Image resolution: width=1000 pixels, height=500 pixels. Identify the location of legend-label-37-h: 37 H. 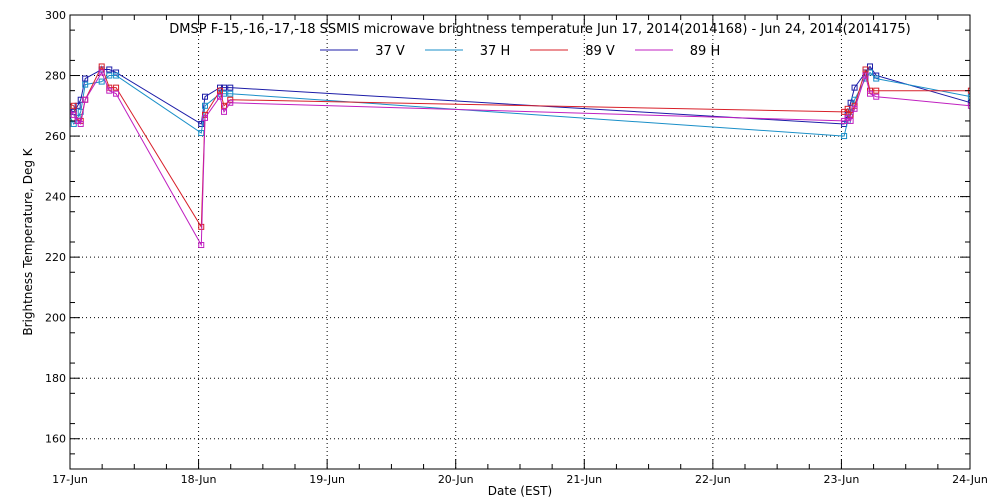
(495, 51).